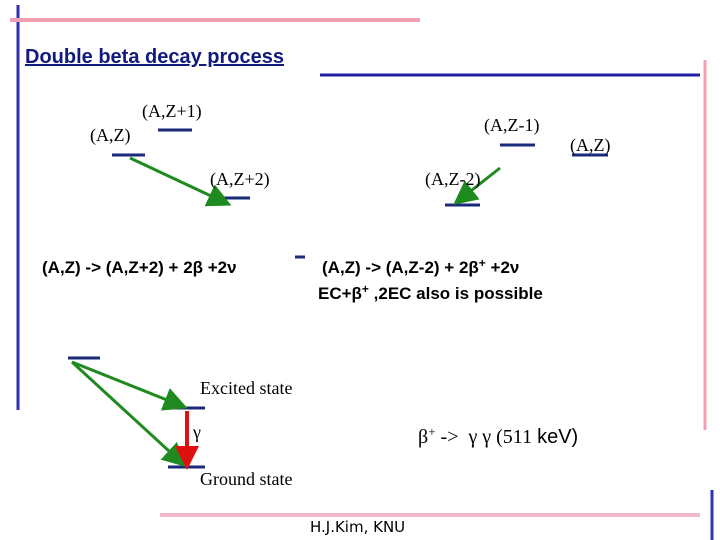 The height and width of the screenshot is (540, 720). Describe the element at coordinates (136, 413) in the screenshot. I see `gamma-levels` at that location.